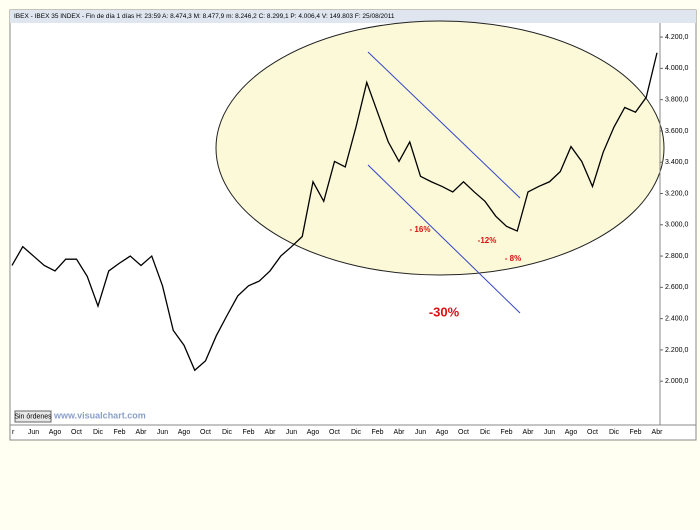  I want to click on annotation: - 8%, so click(513, 258).